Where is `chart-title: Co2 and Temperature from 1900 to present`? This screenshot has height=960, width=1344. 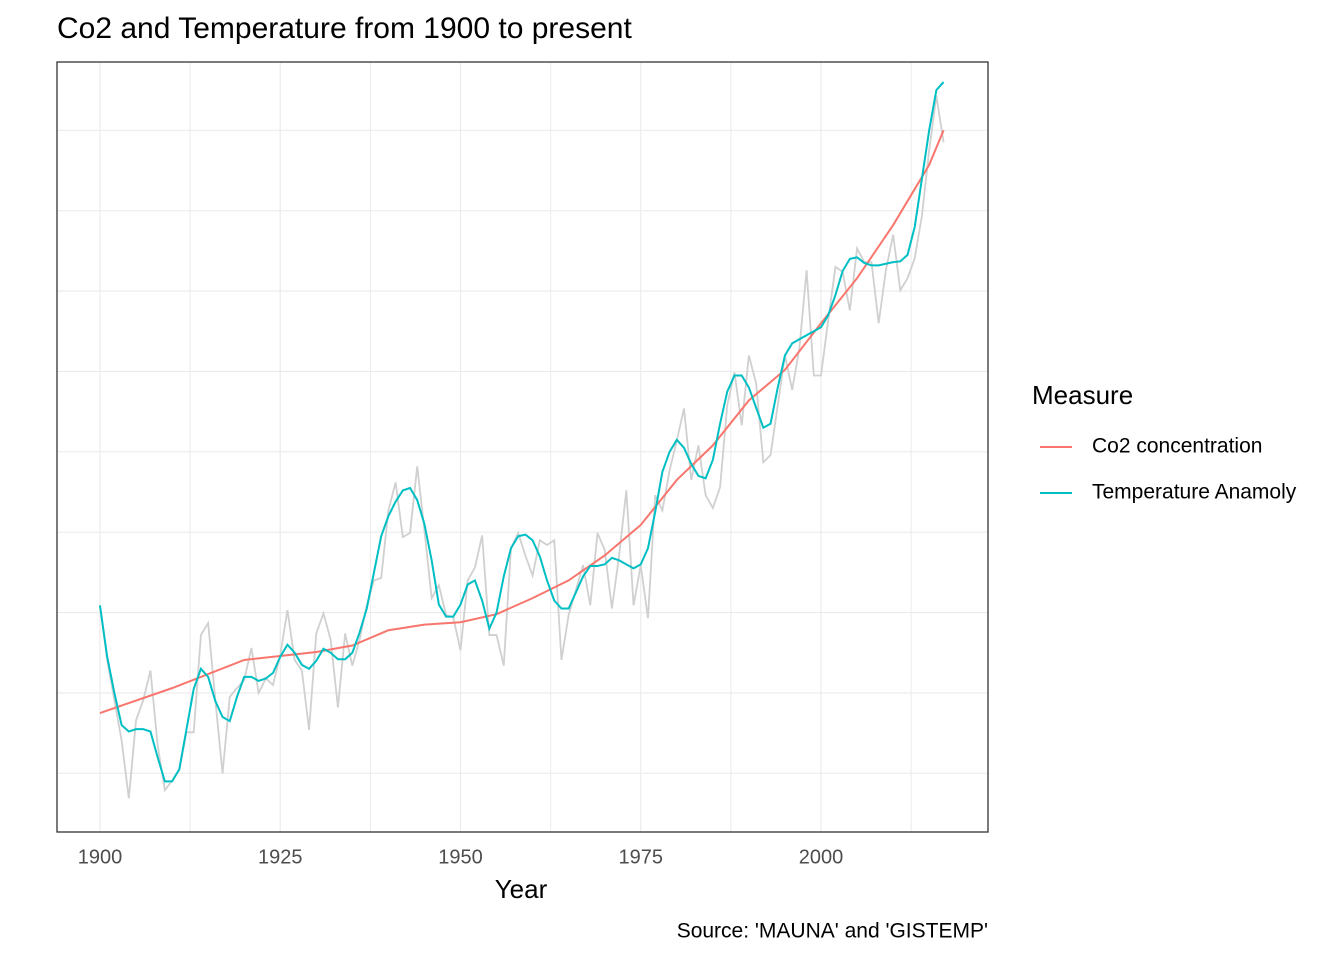 chart-title: Co2 and Temperature from 1900 to present is located at coordinates (344, 28).